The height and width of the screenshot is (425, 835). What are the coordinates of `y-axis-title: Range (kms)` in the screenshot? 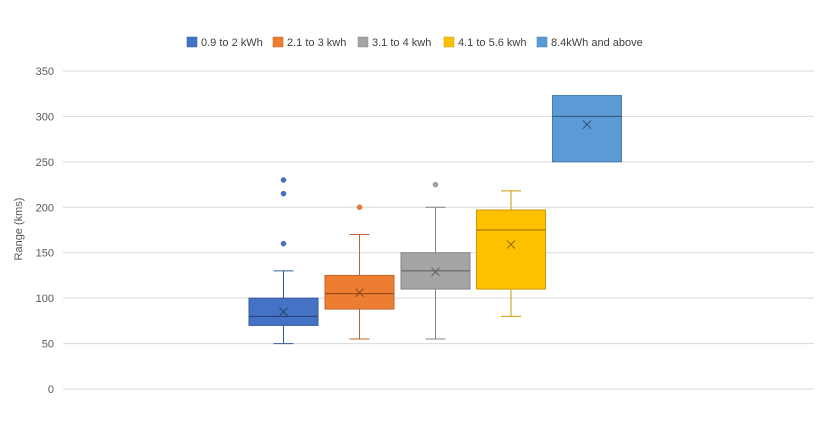 It's located at (19, 229).